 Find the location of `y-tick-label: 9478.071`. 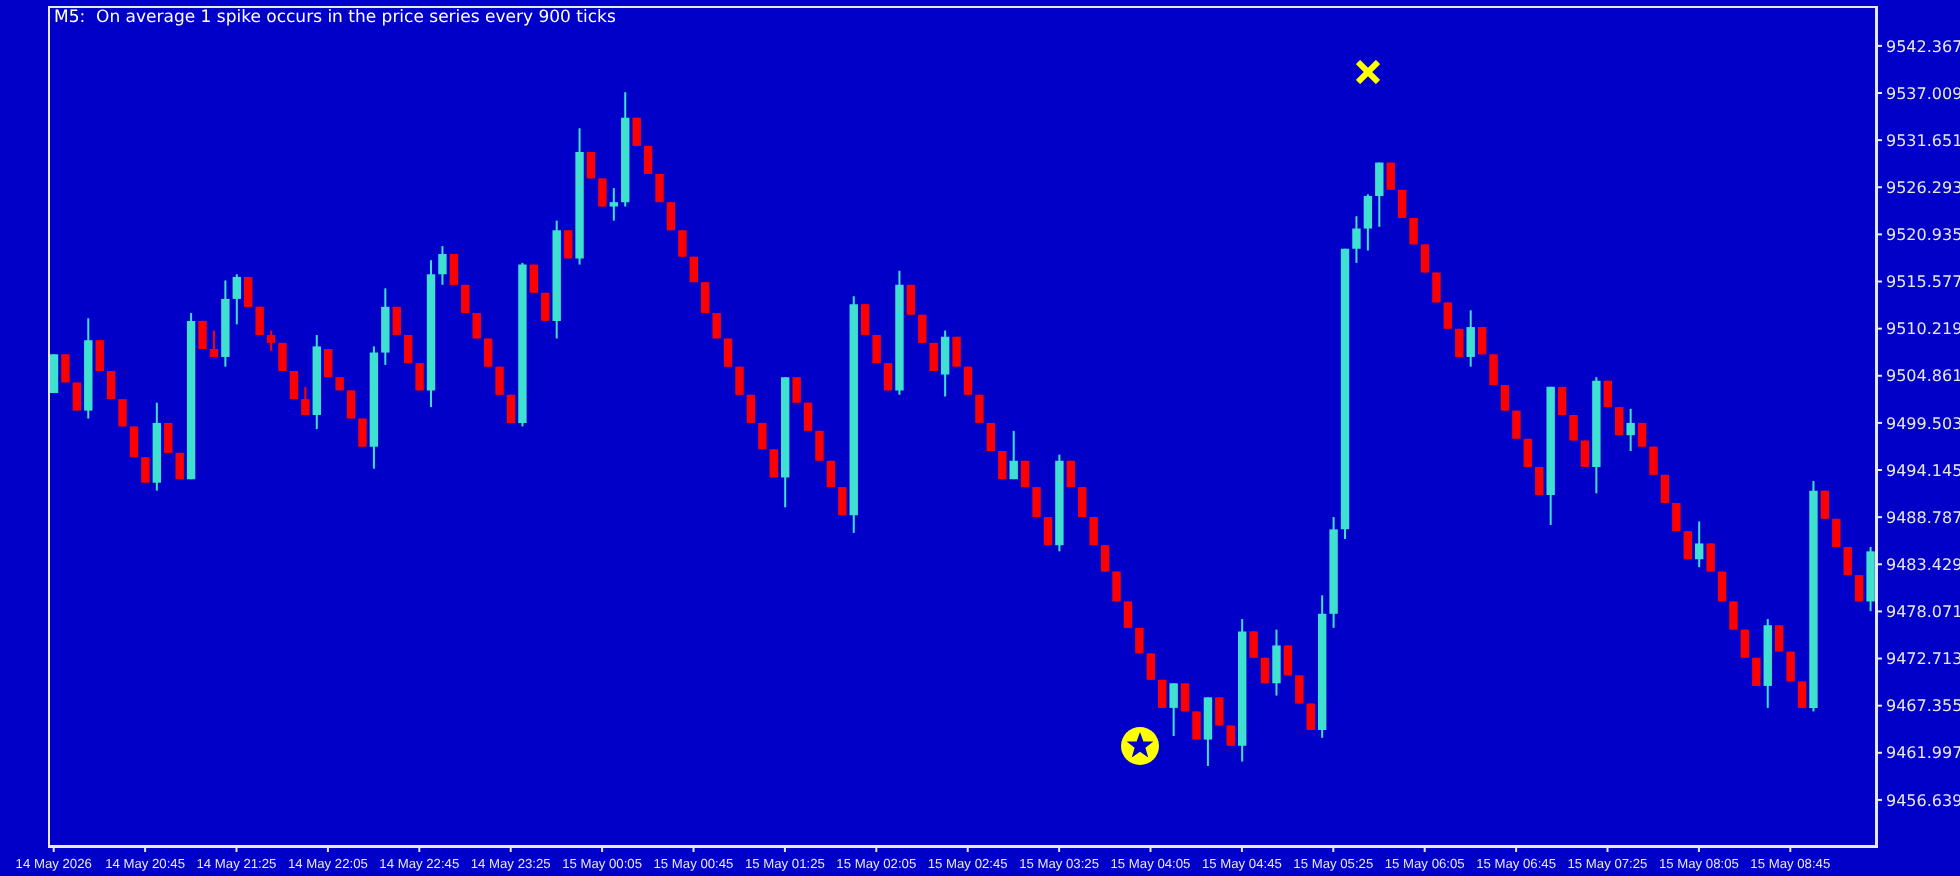

y-tick-label: 9478.071 is located at coordinates (1923, 612).